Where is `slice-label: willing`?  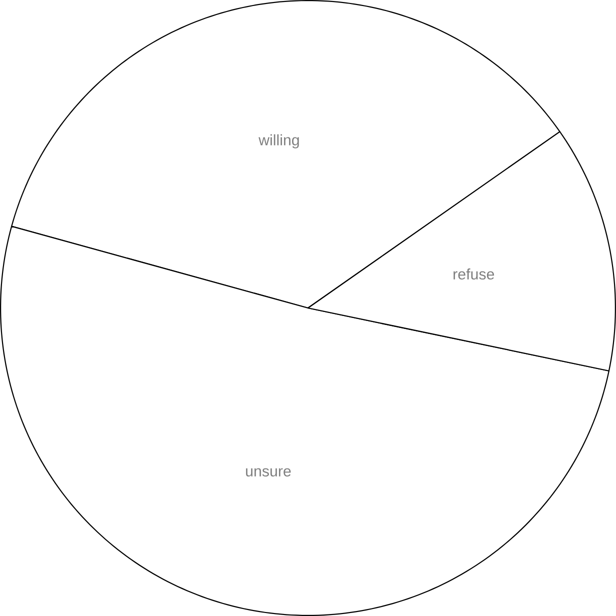 slice-label: willing is located at coordinates (278, 141).